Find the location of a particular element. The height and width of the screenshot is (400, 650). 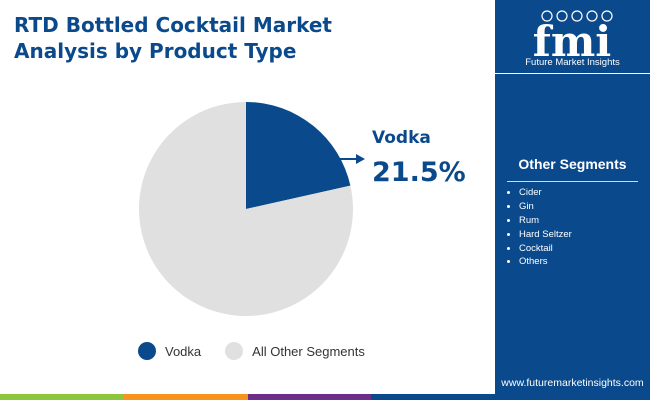

website-link: www.futuremarketinsights.com is located at coordinates (572, 383).